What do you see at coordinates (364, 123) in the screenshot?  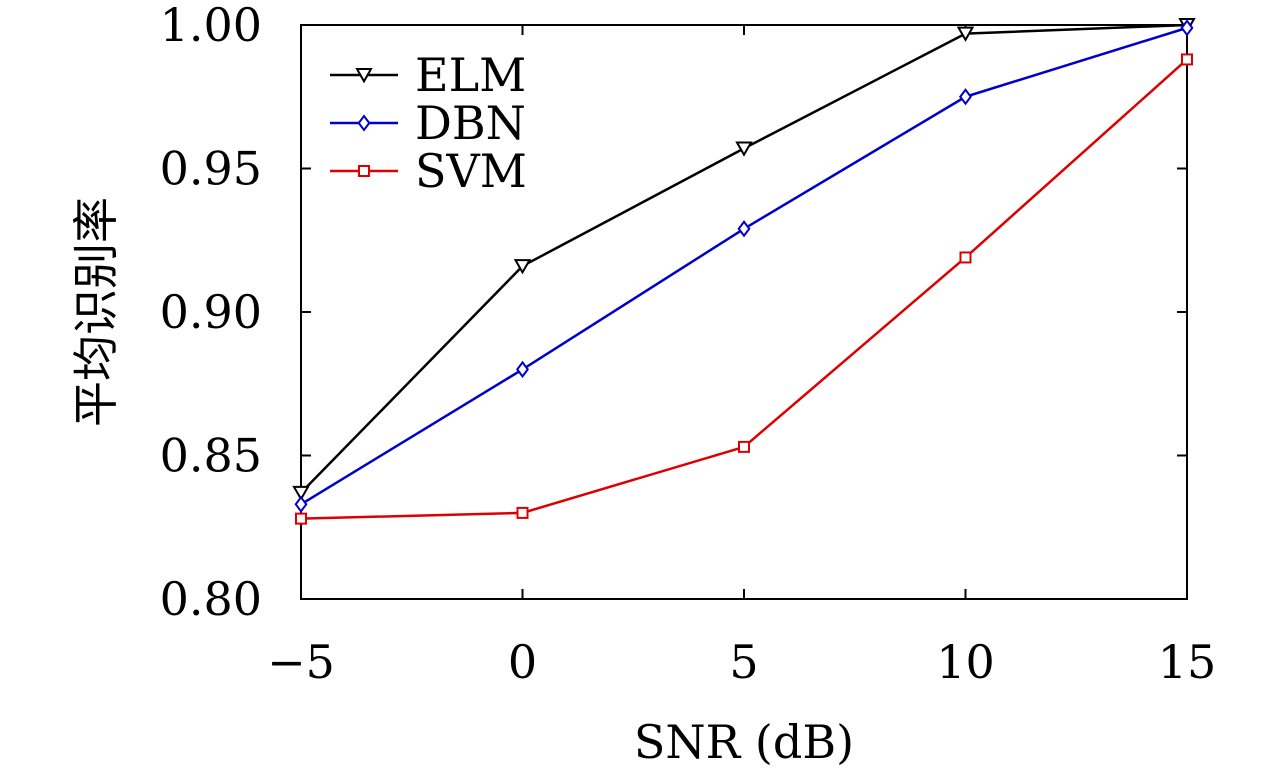 I see `legend-marker-dbn` at bounding box center [364, 123].